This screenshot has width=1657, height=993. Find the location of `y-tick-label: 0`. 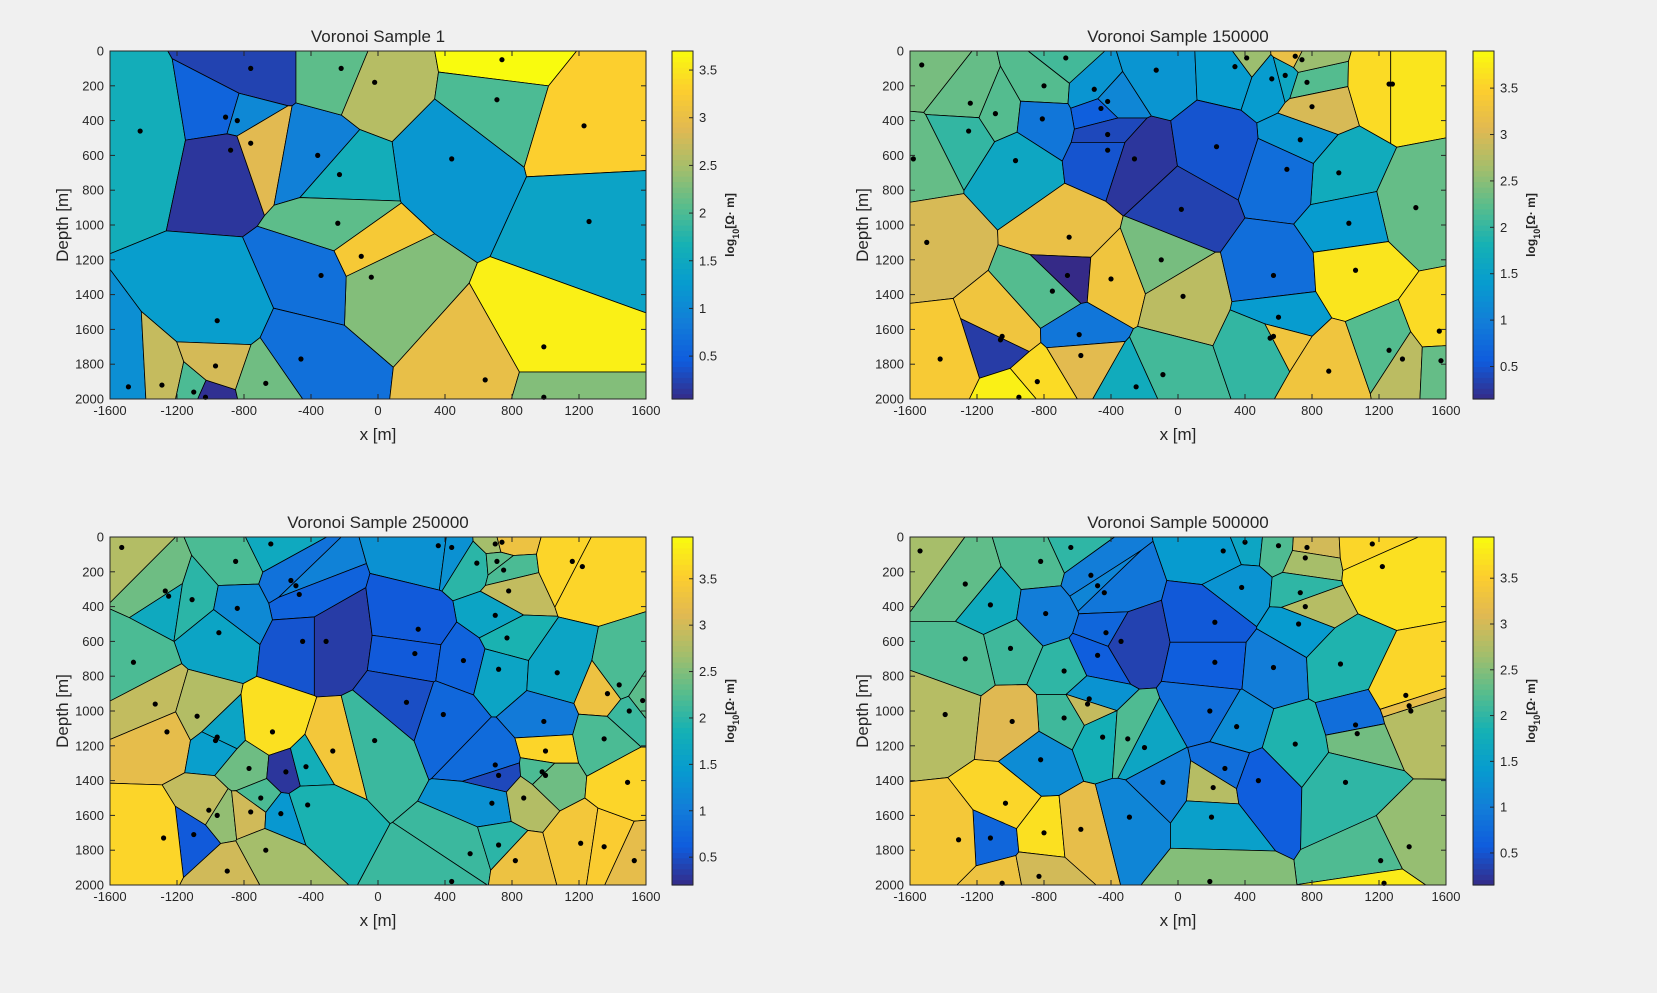

y-tick-label: 0 is located at coordinates (100, 51).